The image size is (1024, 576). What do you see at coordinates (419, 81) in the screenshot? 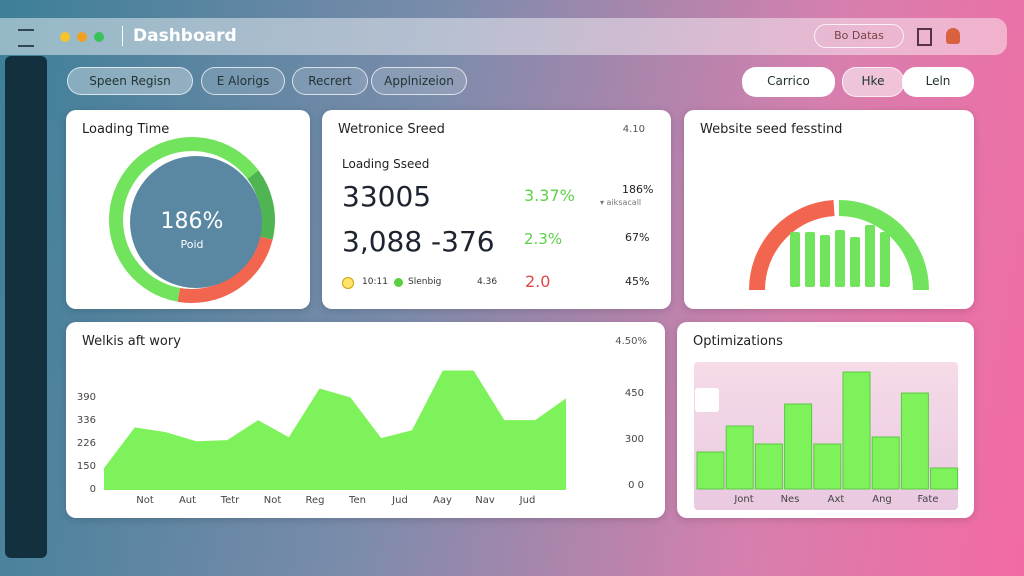
I see `filter-pill: Applnizeion` at bounding box center [419, 81].